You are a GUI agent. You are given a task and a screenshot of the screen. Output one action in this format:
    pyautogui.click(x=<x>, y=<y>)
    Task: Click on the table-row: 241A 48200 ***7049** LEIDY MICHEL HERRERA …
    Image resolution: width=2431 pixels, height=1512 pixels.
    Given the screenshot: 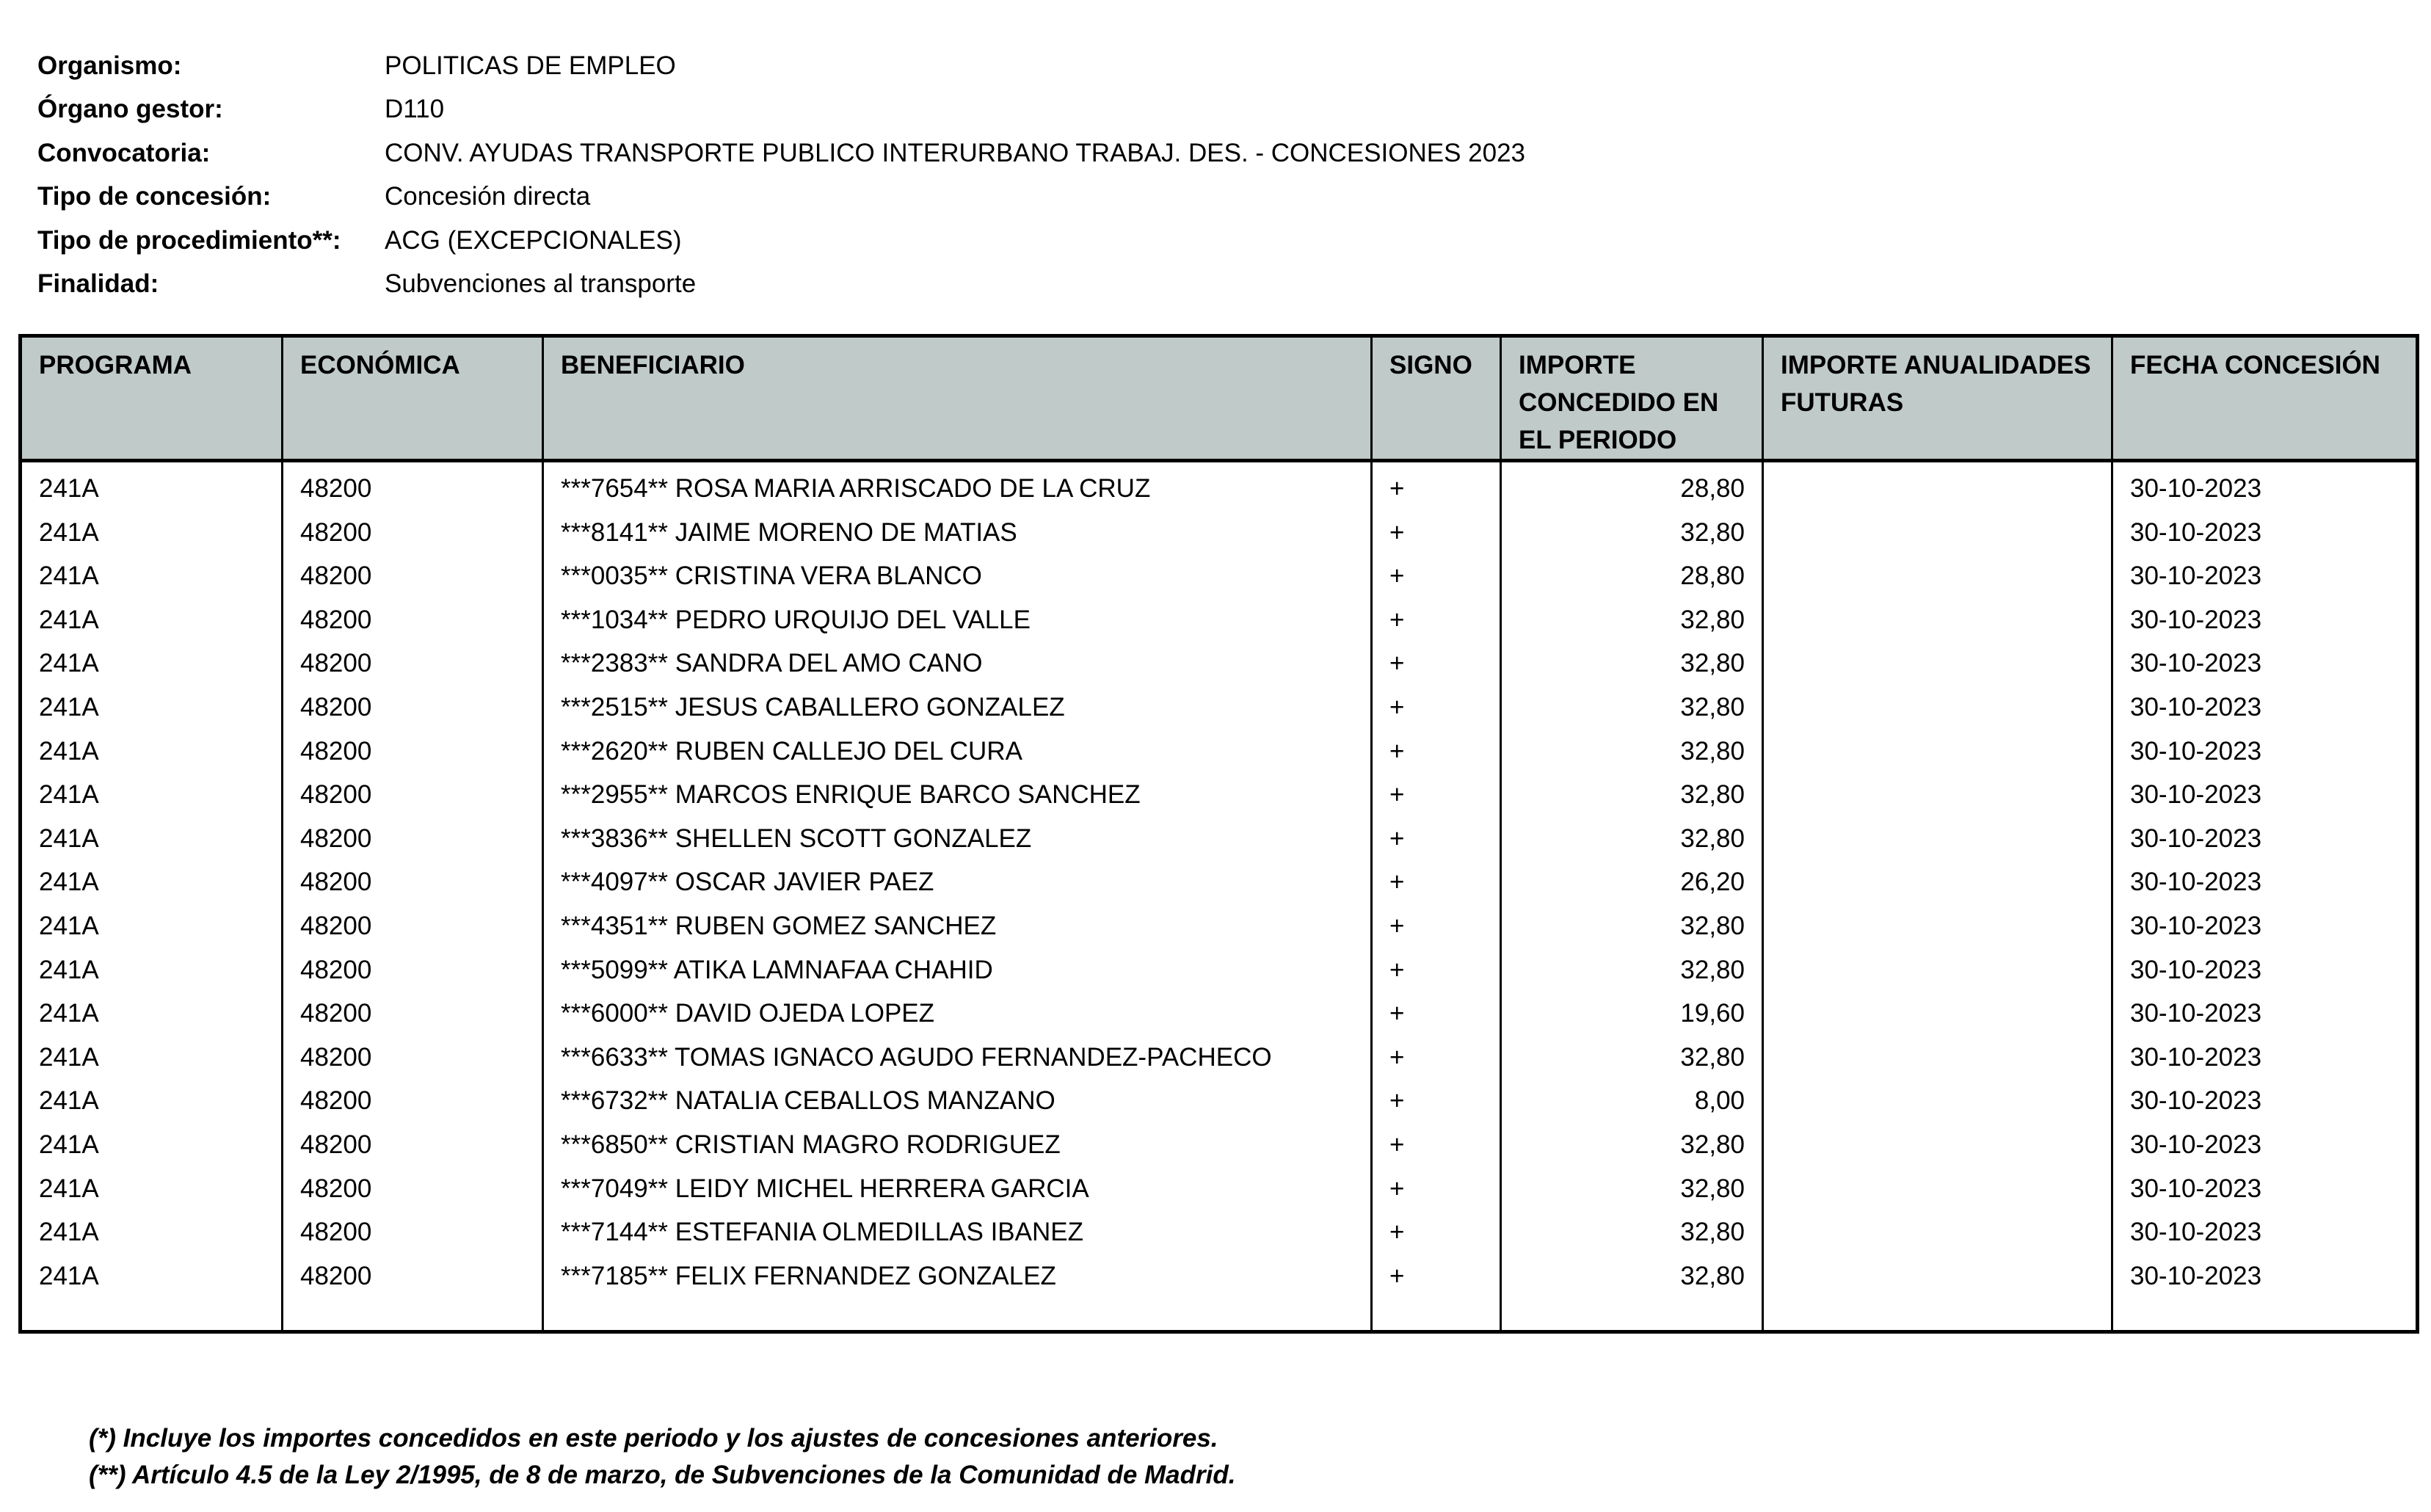 What is the action you would take?
    pyautogui.click(x=1219, y=1188)
    